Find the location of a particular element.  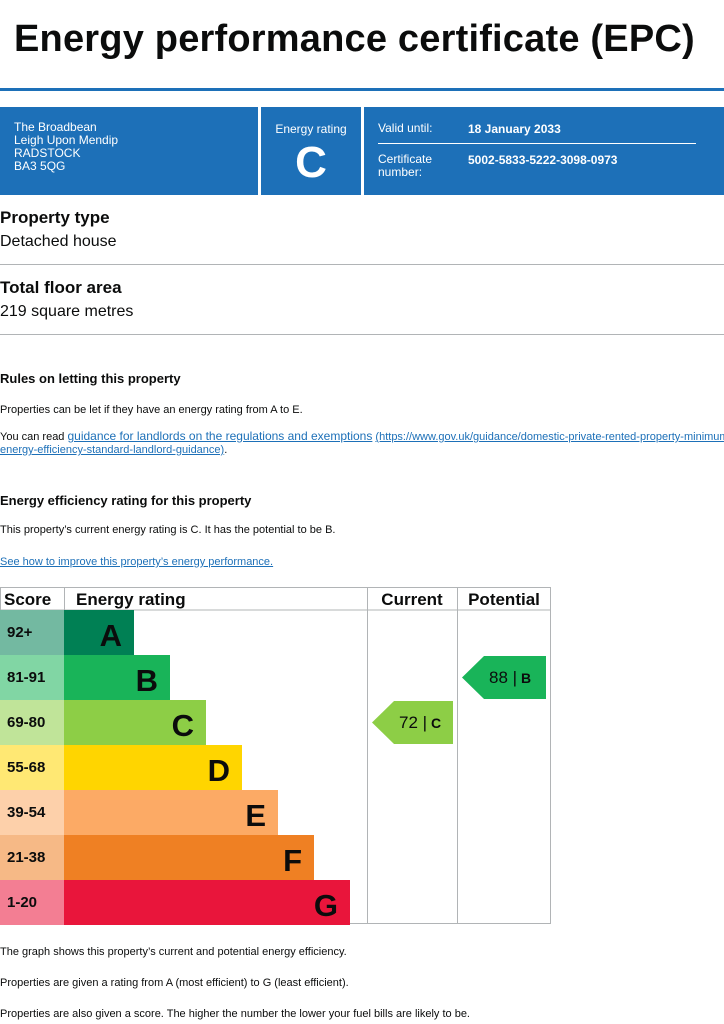

address-line: Leigh Upon Mendip is located at coordinates (66, 140).